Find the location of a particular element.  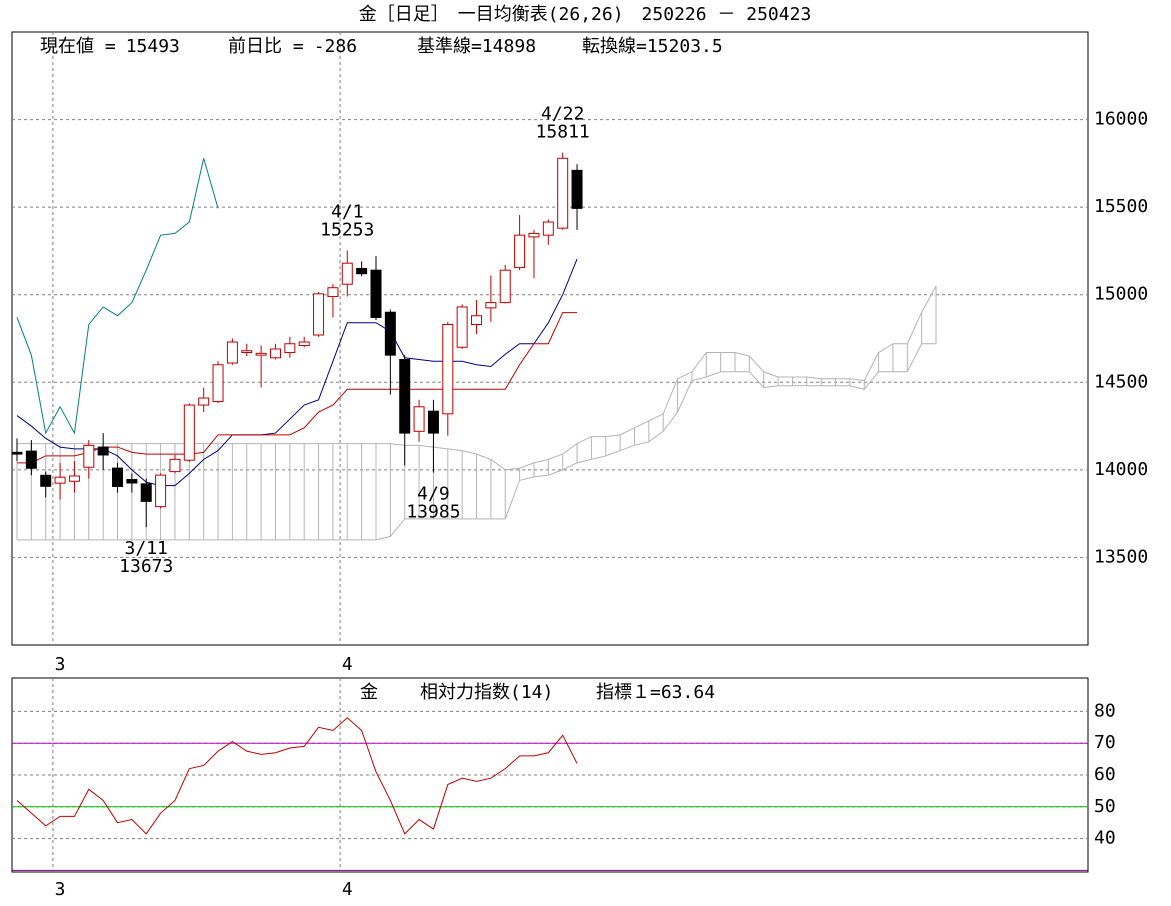

y-tick-label: 40 is located at coordinates (1105, 838).